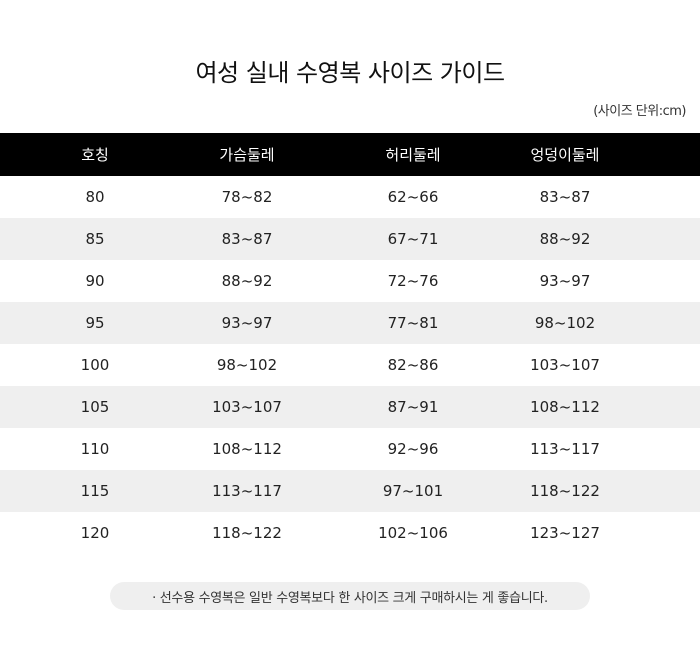 The width and height of the screenshot is (700, 654). What do you see at coordinates (247, 491) in the screenshot?
I see `cell-chest: 113~117` at bounding box center [247, 491].